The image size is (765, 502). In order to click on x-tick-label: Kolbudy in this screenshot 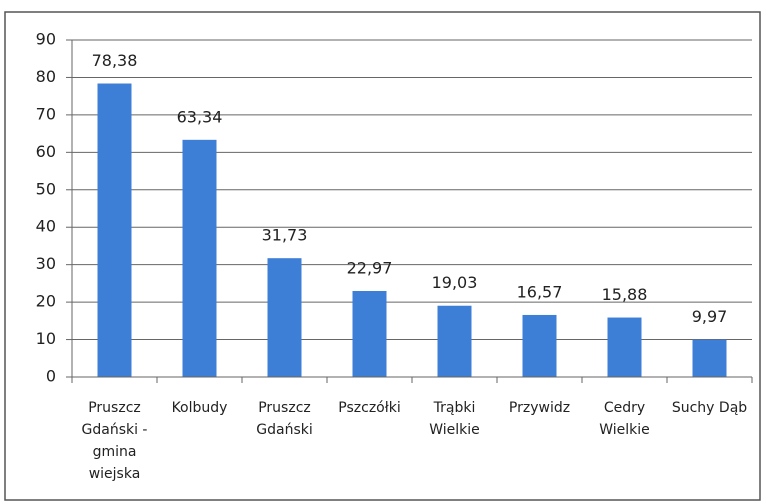, I will do `click(200, 408)`.